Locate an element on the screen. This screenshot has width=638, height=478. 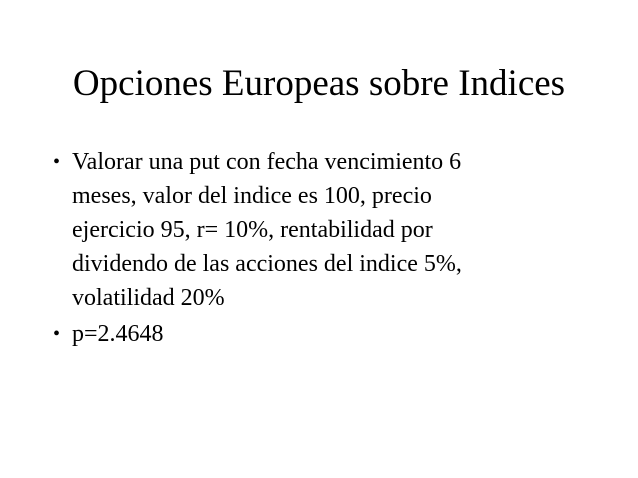
bullet-text-line: dividendo de las acciones del indice 5%, is located at coordinates (267, 264).